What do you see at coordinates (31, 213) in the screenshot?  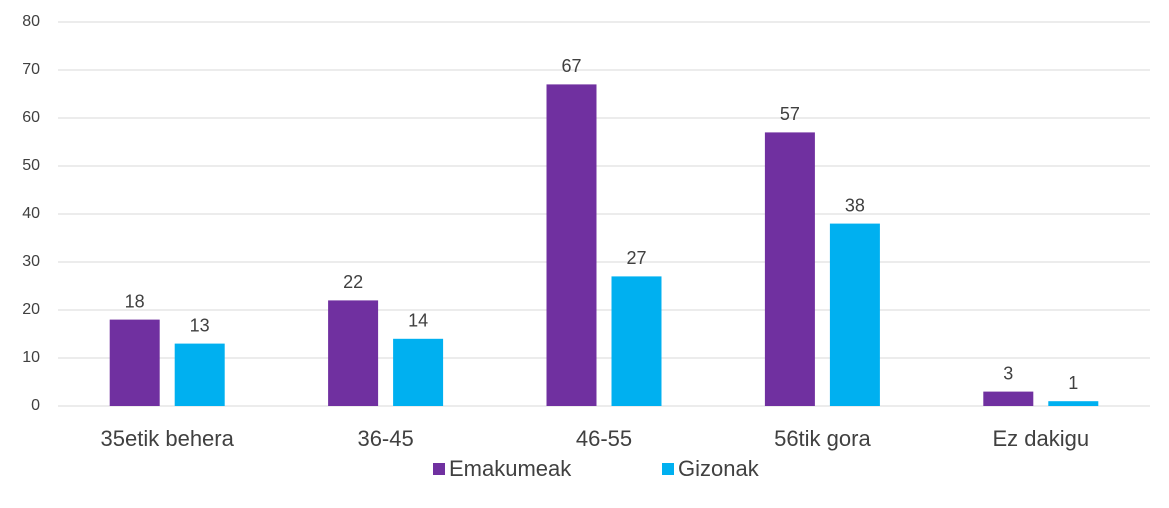 I see `y-tick-label: 40` at bounding box center [31, 213].